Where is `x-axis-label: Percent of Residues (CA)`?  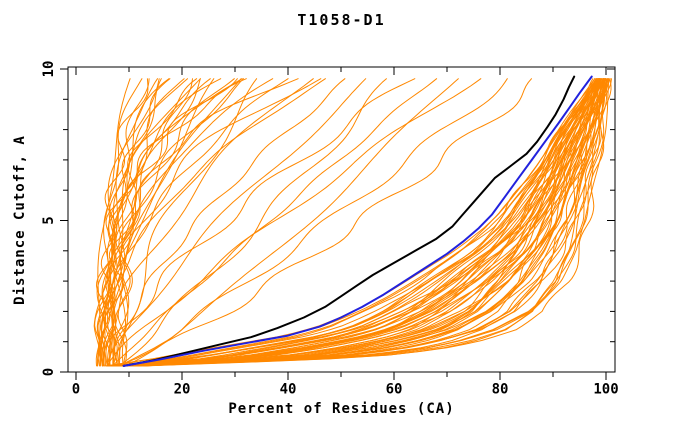
x-axis-label: Percent of Residues (CA) is located at coordinates (341, 409).